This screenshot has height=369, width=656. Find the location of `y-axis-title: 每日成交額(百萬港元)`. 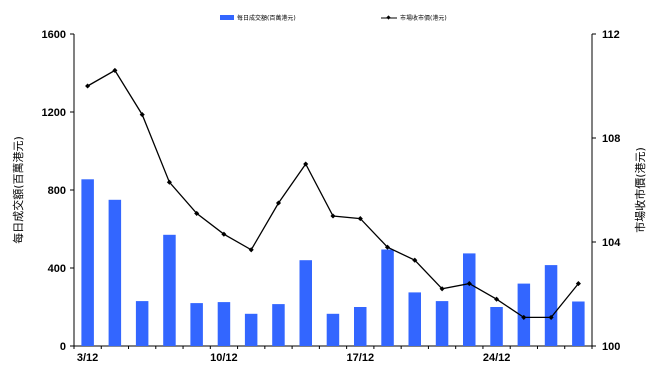

y-axis-title: 每日成交額(百萬港元) is located at coordinates (18, 190).